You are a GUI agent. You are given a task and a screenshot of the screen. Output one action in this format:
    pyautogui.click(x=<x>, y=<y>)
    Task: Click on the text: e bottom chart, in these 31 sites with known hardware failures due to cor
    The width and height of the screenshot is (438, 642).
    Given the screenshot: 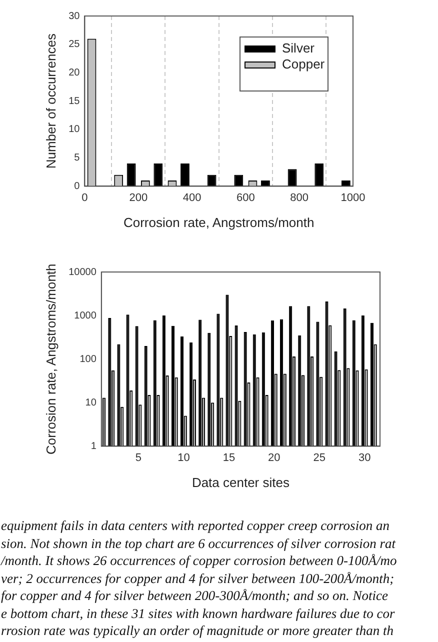 What is the action you would take?
    pyautogui.click(x=198, y=613)
    